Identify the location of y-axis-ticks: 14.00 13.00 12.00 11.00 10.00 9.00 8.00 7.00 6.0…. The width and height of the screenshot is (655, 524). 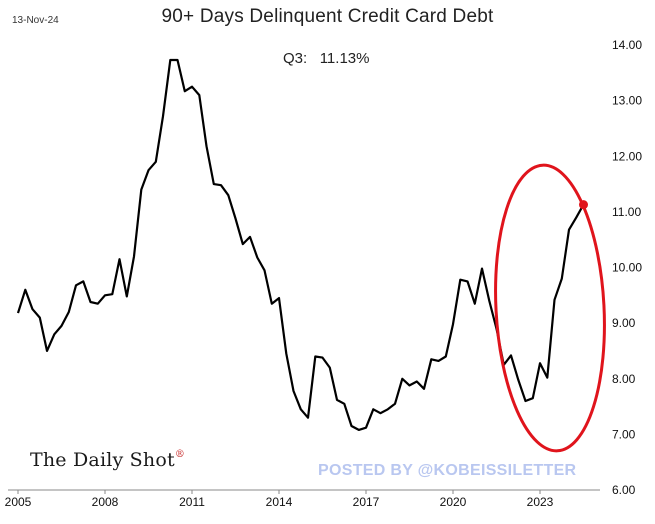
(627, 267).